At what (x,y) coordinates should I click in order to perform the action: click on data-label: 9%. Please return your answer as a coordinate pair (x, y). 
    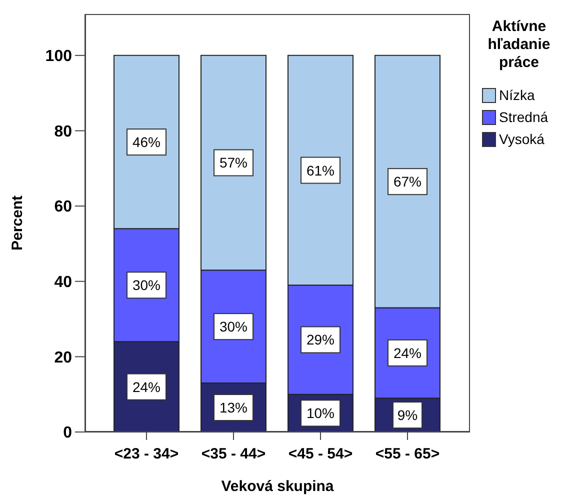
    Looking at the image, I should click on (407, 415).